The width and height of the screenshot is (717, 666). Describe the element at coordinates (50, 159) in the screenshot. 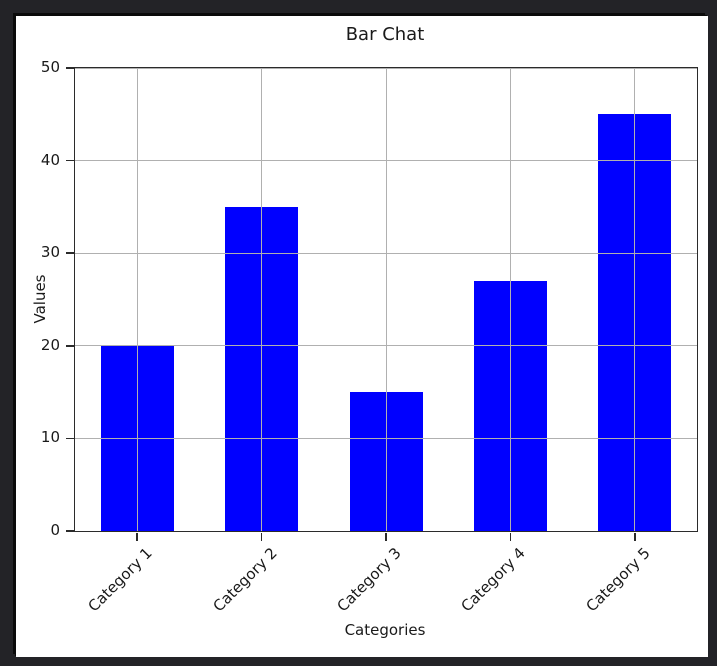

I see `y-tick-label: 40` at that location.